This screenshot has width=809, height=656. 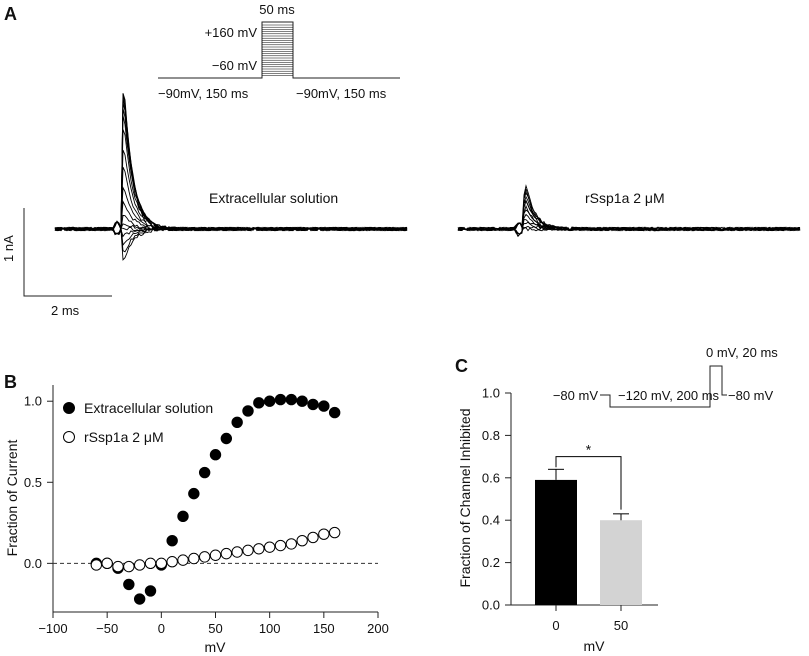 What do you see at coordinates (621, 562) in the screenshot?
I see `bar-50mv` at bounding box center [621, 562].